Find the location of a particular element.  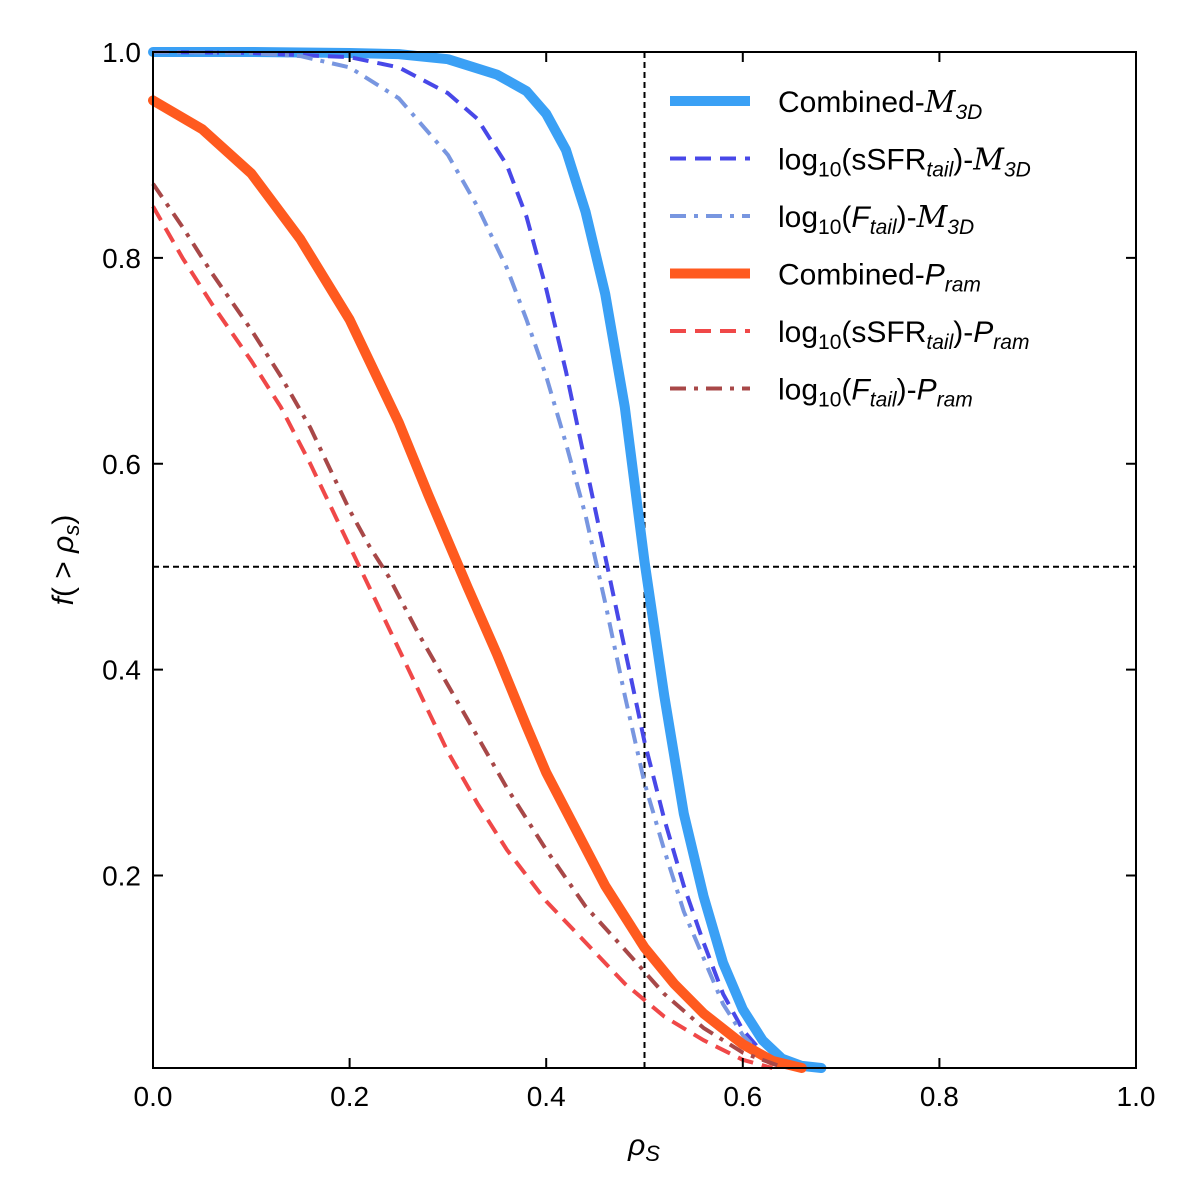

x-tick-label: 1.0 is located at coordinates (1136, 1096).